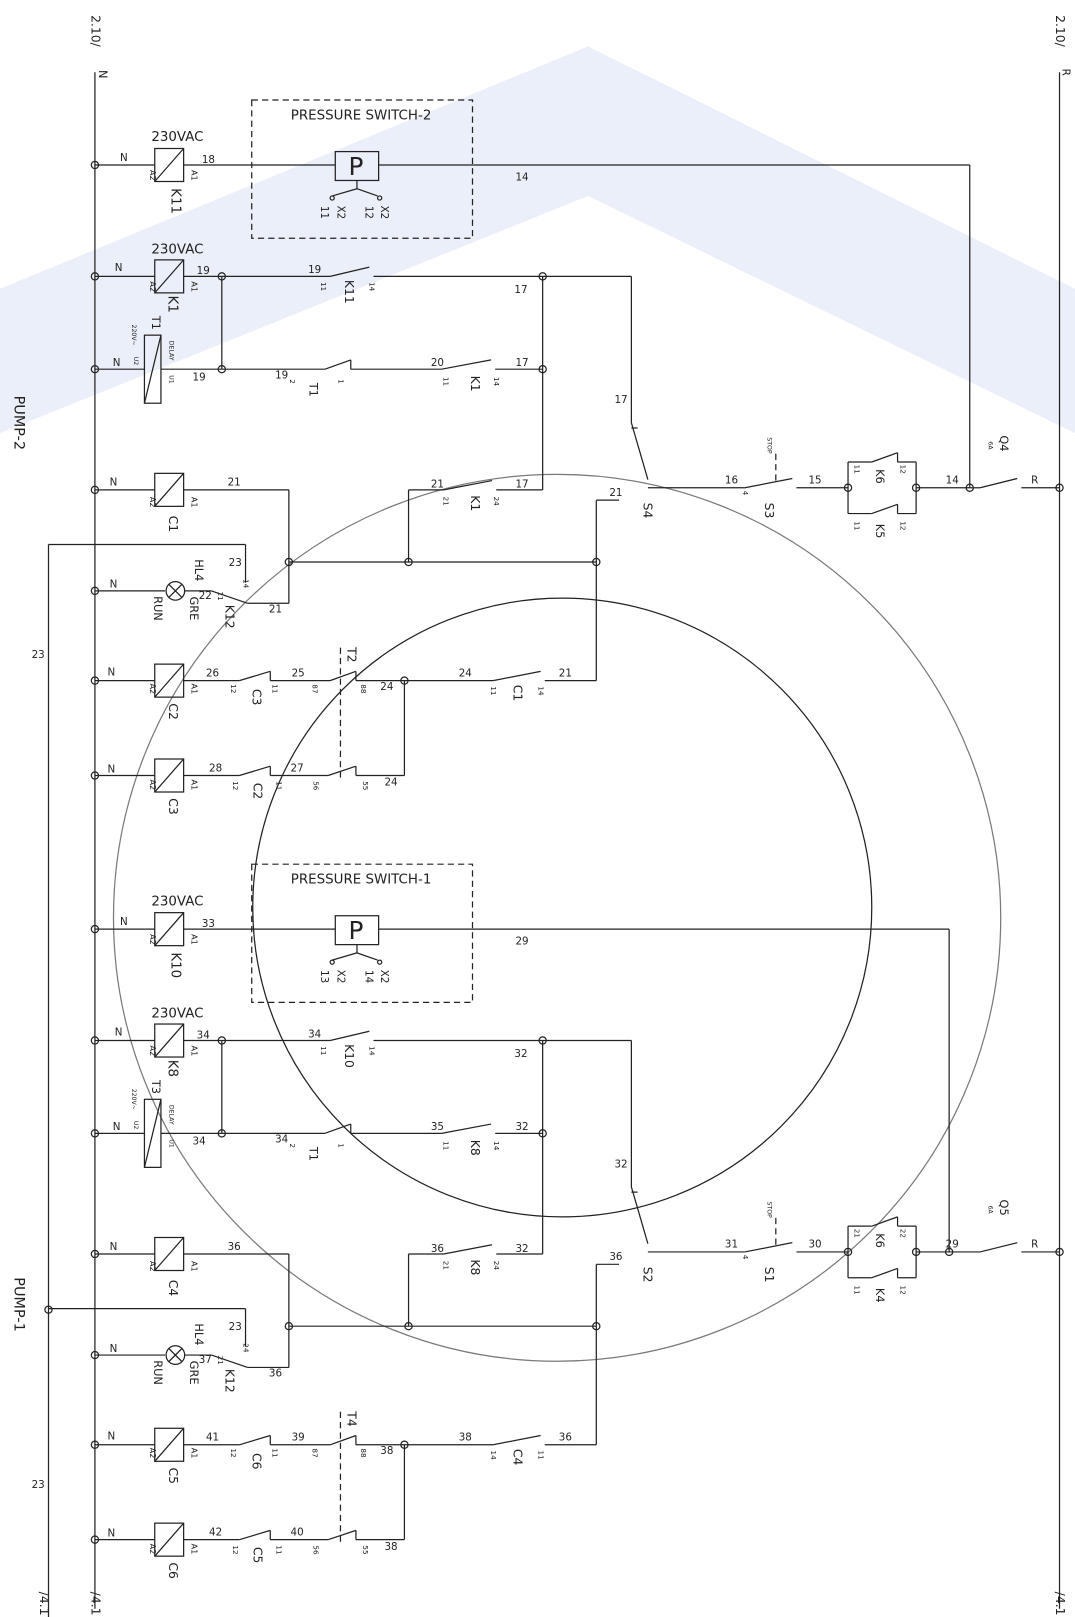 This screenshot has height=1617, width=1075. I want to click on label: 6A, so click(989, 1210).